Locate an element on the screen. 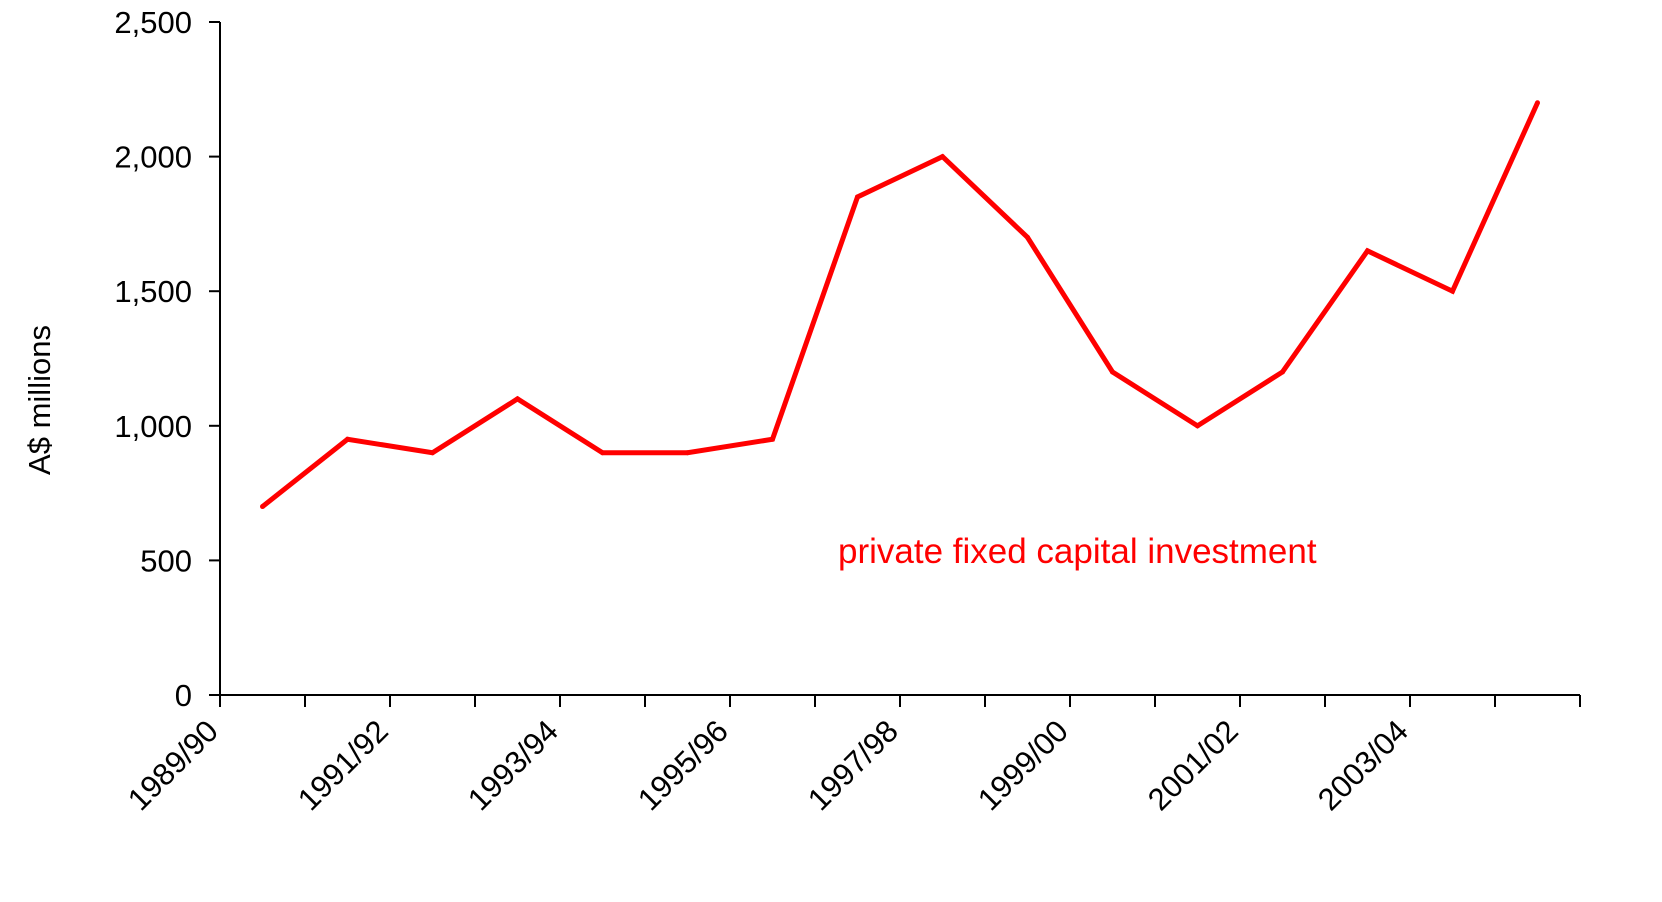  x-tick-label: 1997/98 is located at coordinates (853, 765).